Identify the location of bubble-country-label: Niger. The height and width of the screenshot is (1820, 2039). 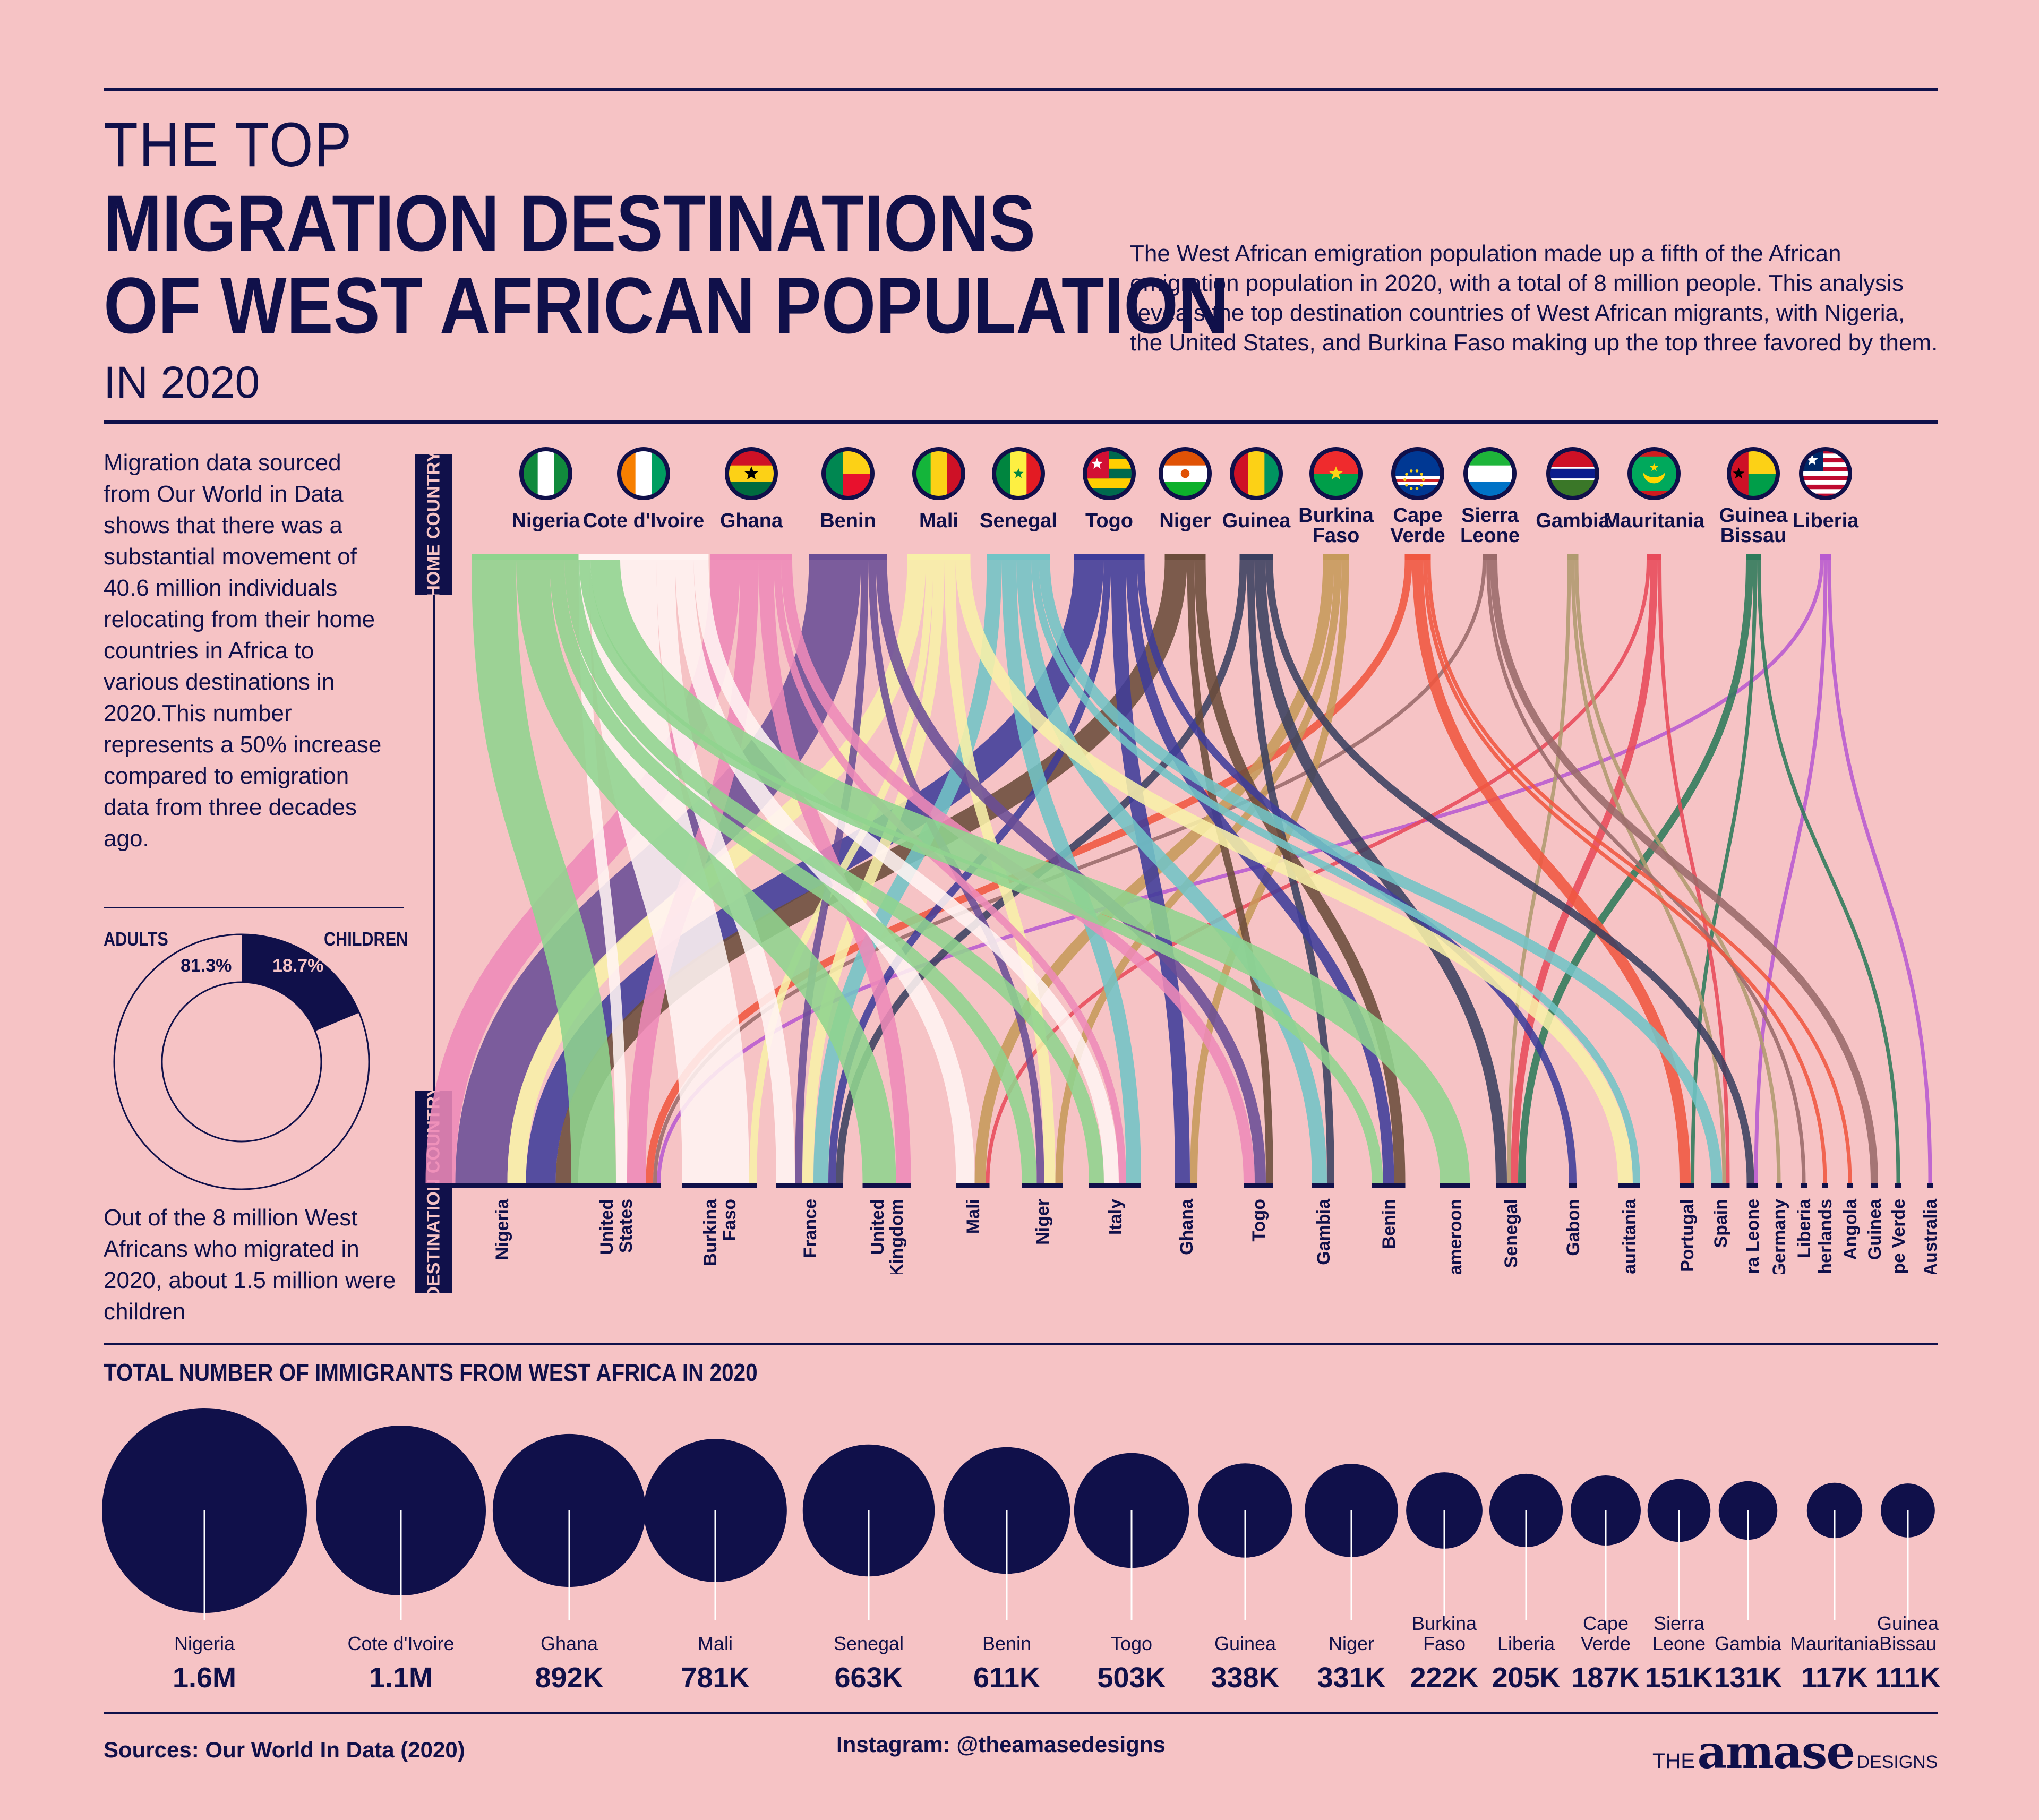
(1351, 1643).